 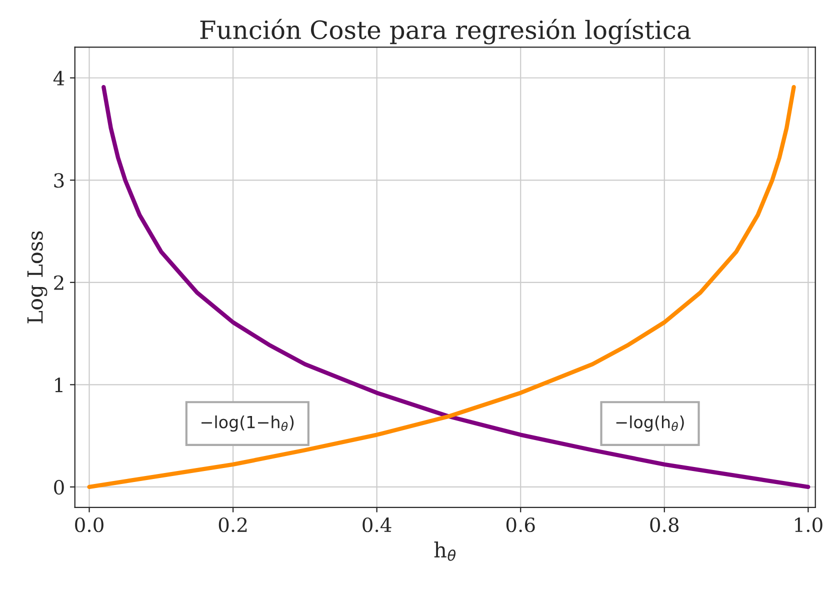 What do you see at coordinates (58, 385) in the screenshot?
I see `y-tick-label: 1` at bounding box center [58, 385].